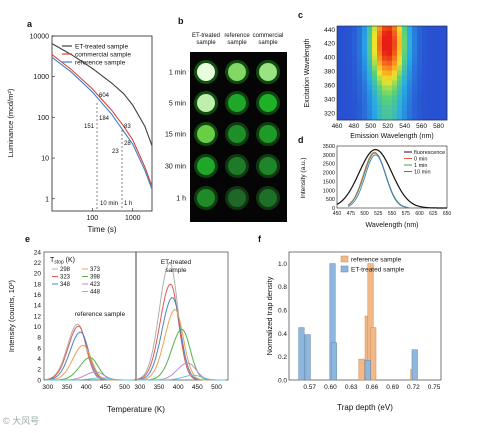 The image size is (489, 433). Describe the element at coordinates (181, 377) in the screenshot. I see `e-series-line` at that location.